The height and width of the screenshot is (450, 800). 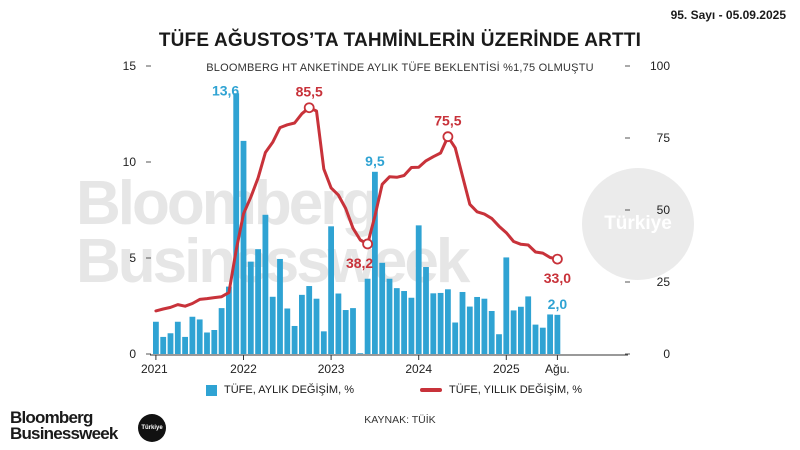 What do you see at coordinates (418, 369) in the screenshot?
I see `x-tick-label: 2024` at bounding box center [418, 369].